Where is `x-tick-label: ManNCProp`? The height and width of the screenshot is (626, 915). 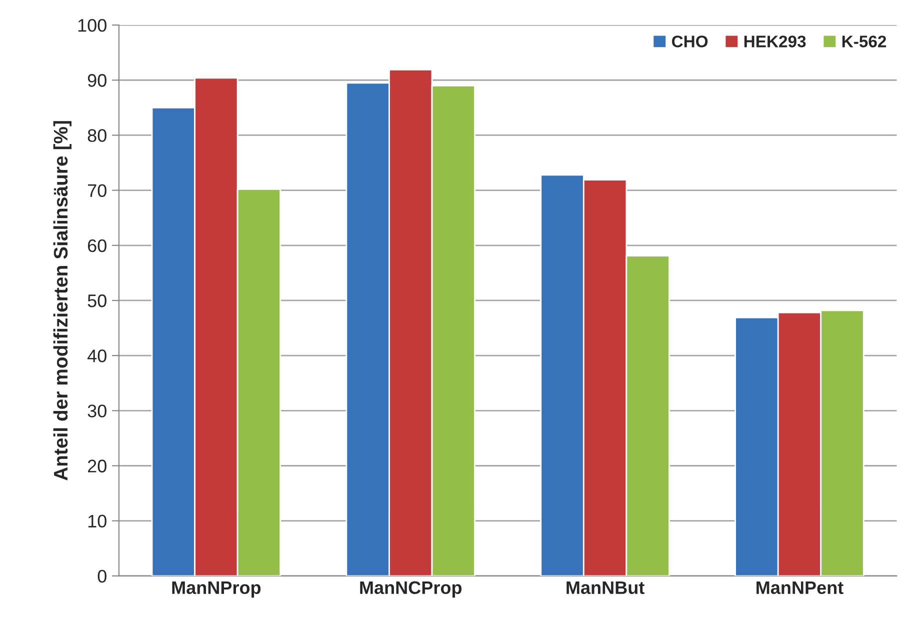
x-tick-label: ManNCProp is located at coordinates (411, 589).